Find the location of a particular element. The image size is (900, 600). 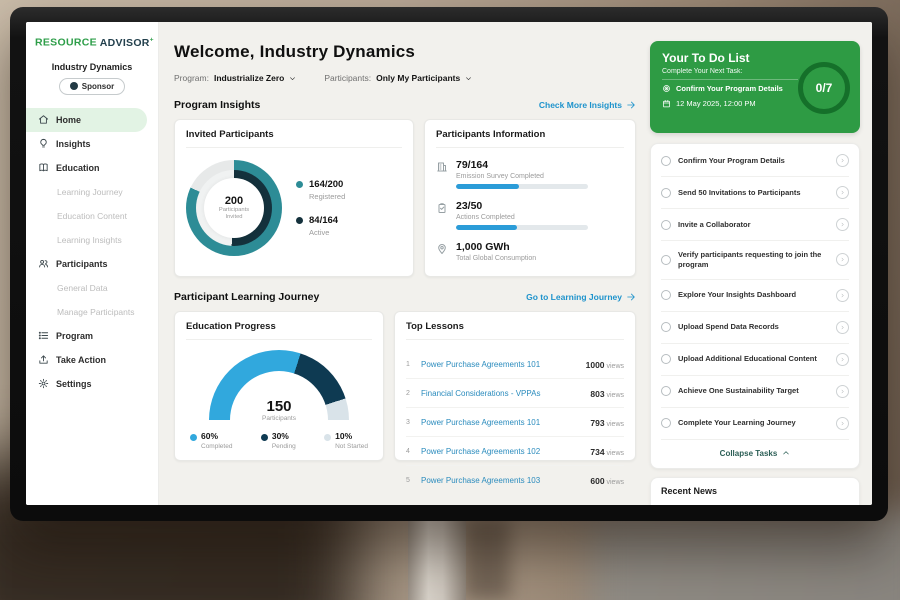

sidebar-item-label: Learning Journey is located at coordinates (90, 191).